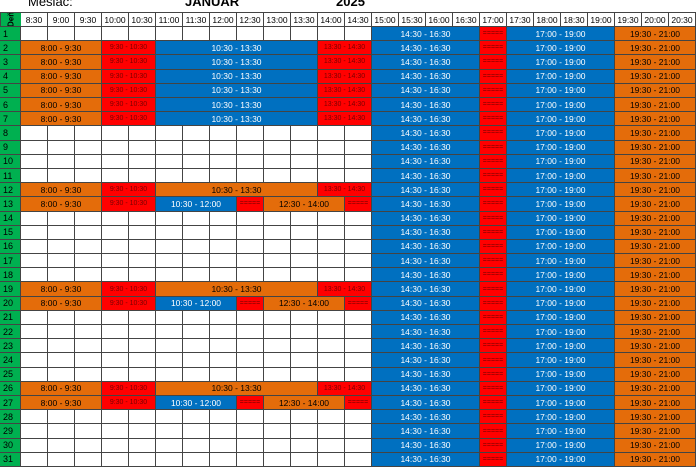 Image resolution: width=700 pixels, height=467 pixels. Describe the element at coordinates (682, 19) in the screenshot. I see `time-header: 20:30` at that location.